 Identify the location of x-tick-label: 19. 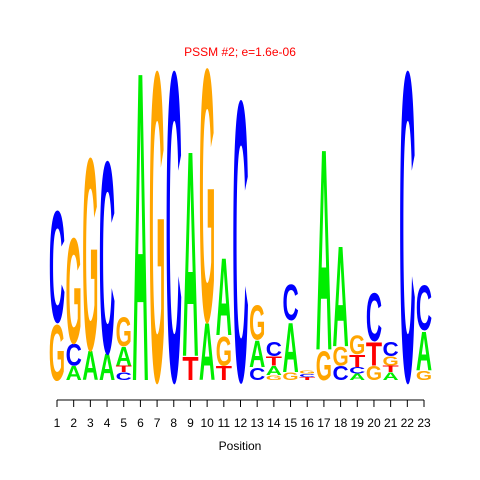
(358, 423).